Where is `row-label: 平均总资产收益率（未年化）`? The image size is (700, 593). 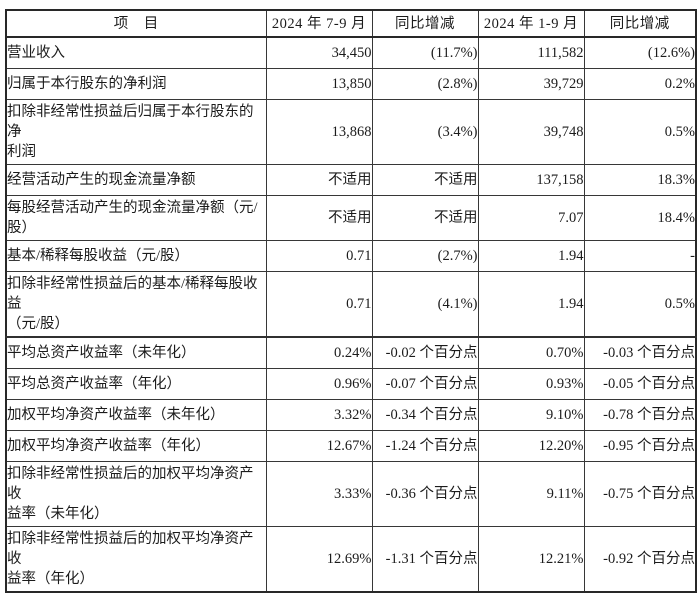 row-label: 平均总资产收益率（未年化） is located at coordinates (136, 352).